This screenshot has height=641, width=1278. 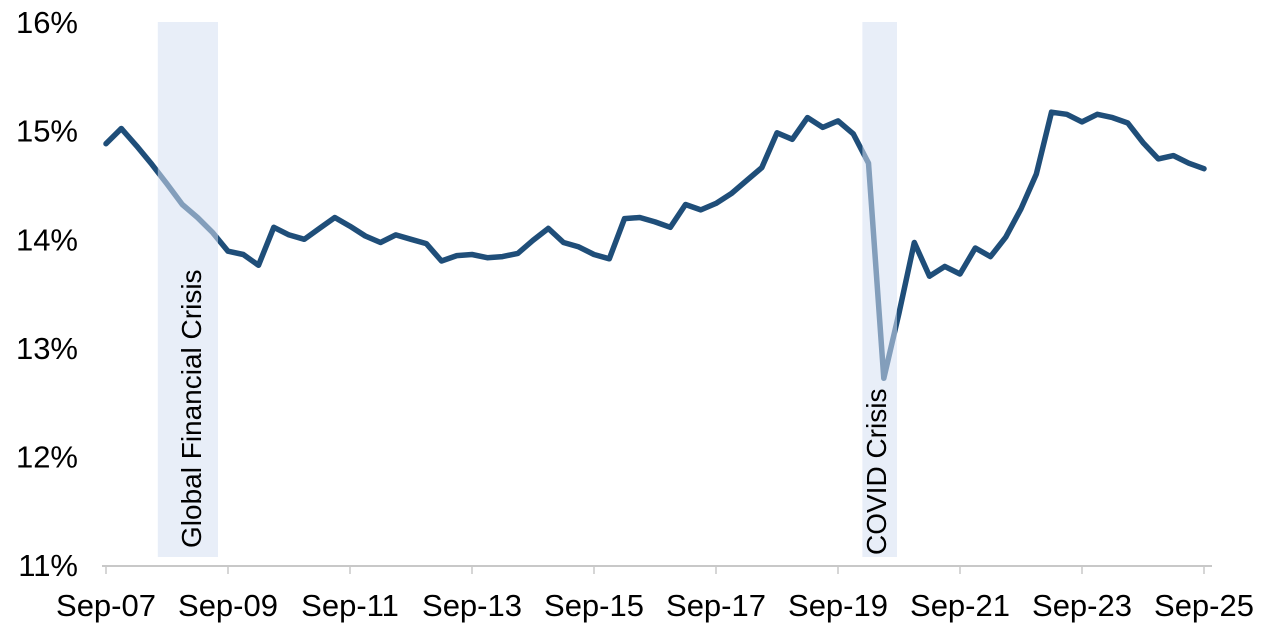 I want to click on x-tick-label: Sep-21, so click(x=960, y=605).